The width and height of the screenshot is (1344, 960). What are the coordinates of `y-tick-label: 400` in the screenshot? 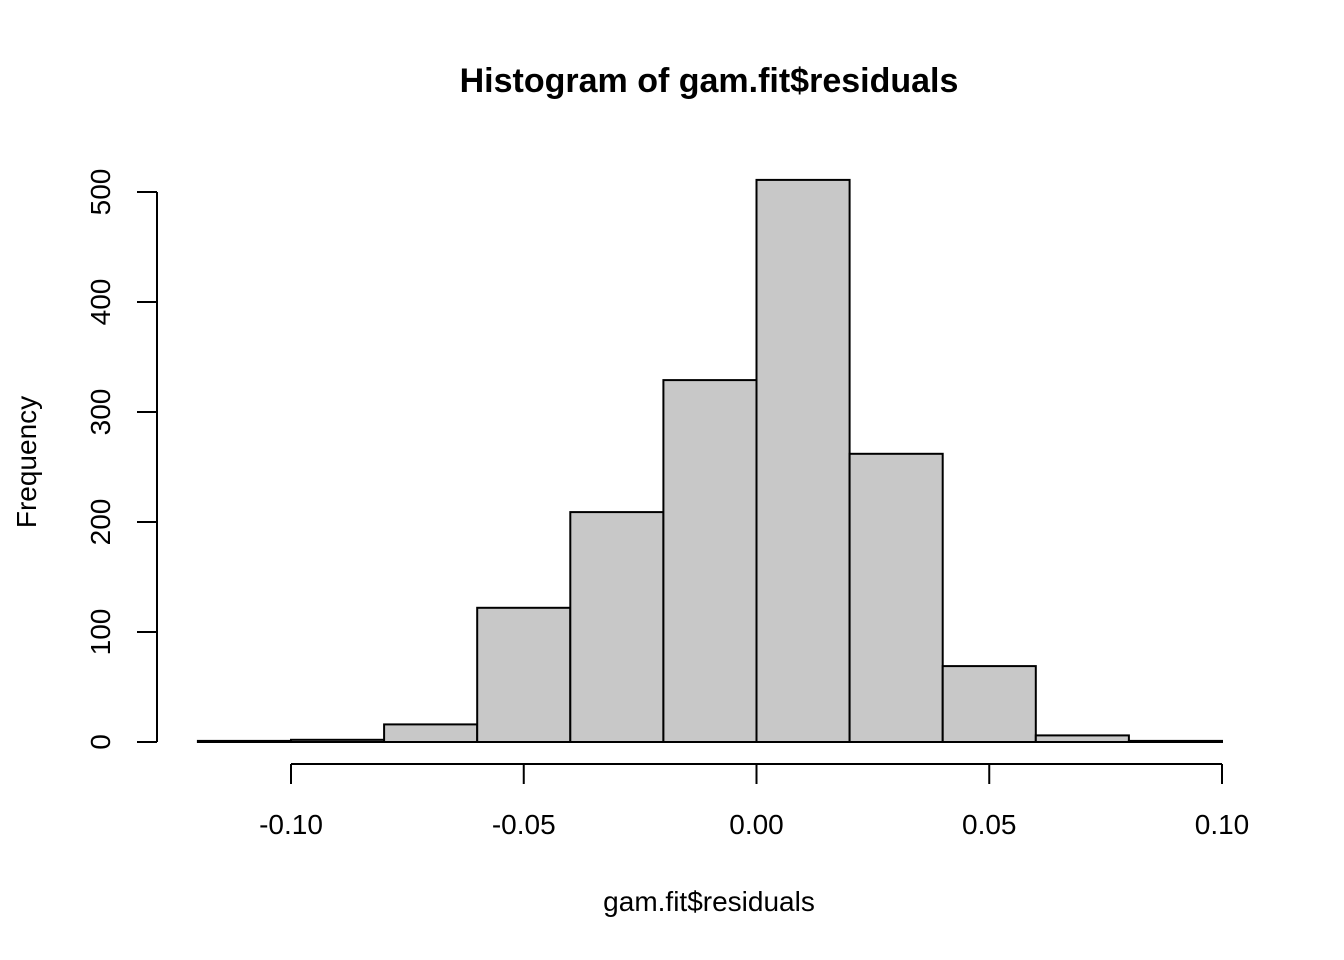 It's located at (100, 302).